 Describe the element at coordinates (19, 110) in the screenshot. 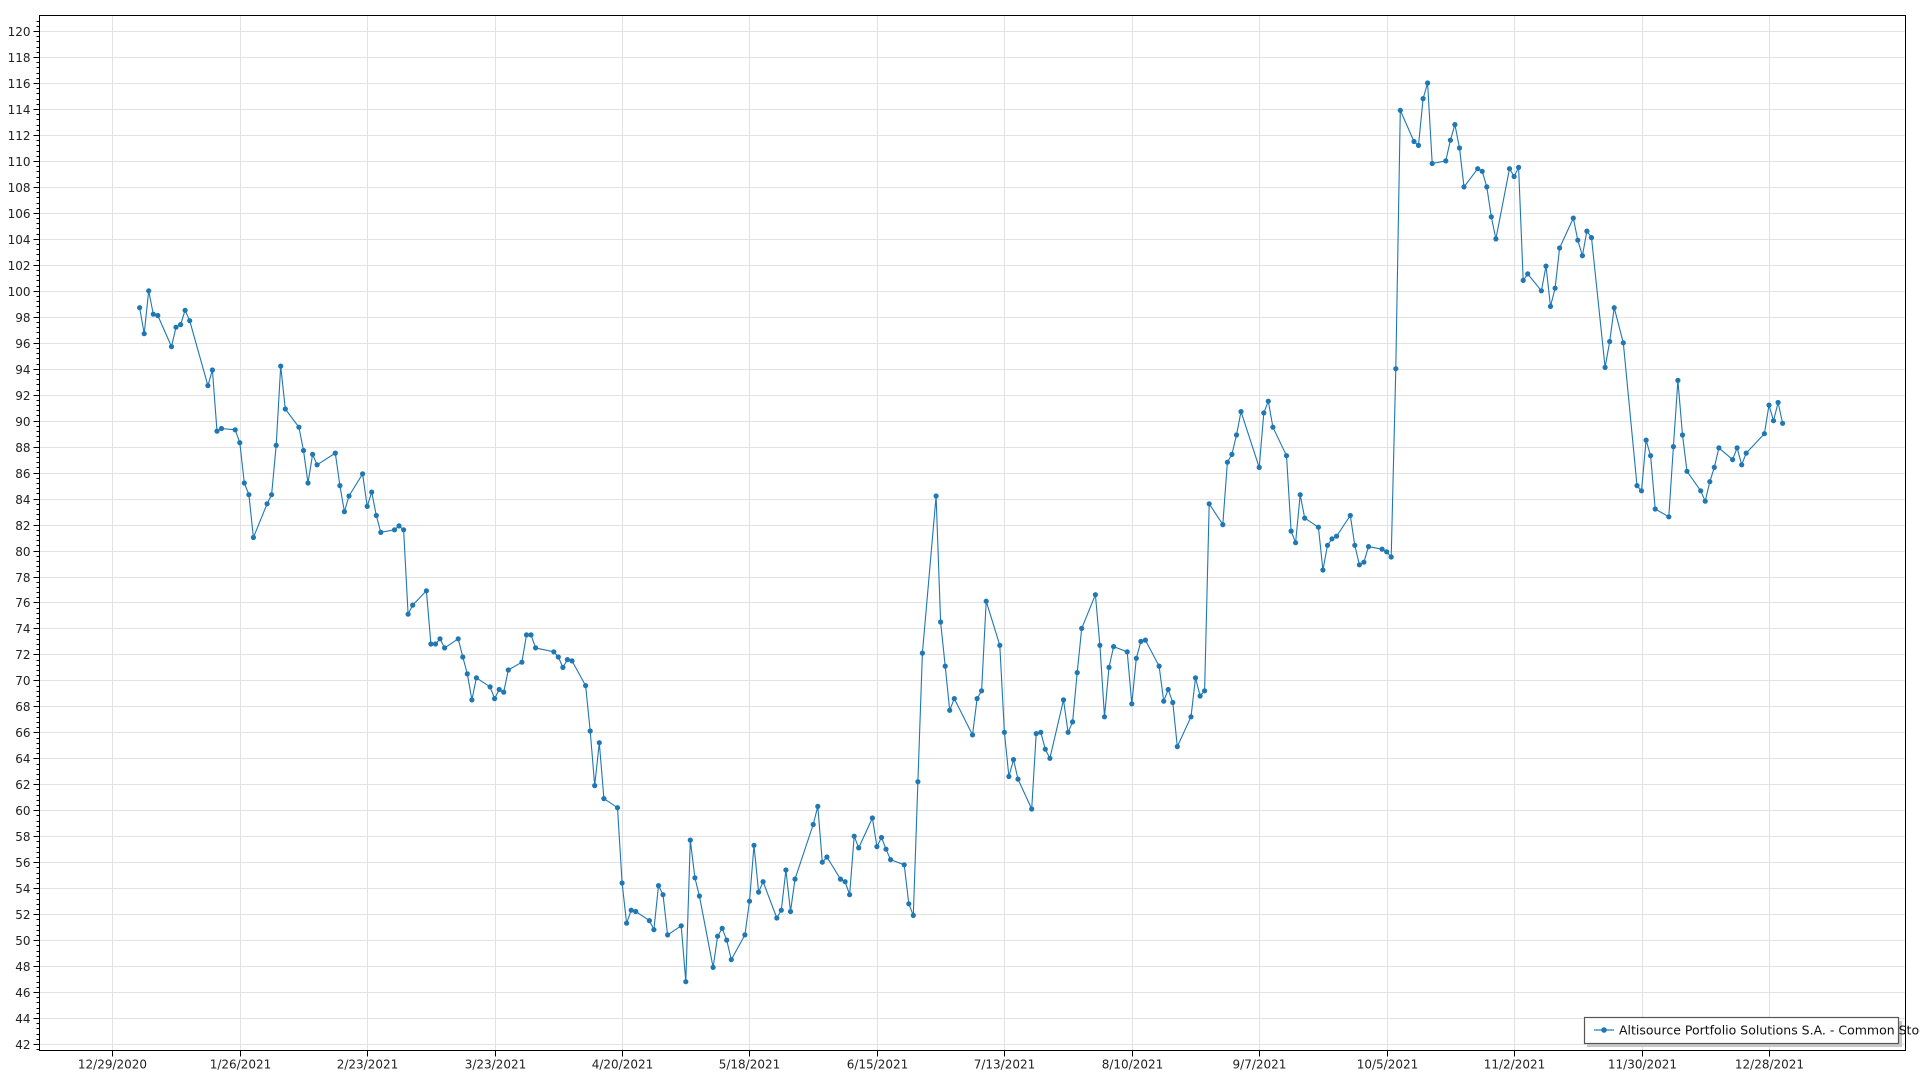

I see `y-tick-label: 114` at that location.